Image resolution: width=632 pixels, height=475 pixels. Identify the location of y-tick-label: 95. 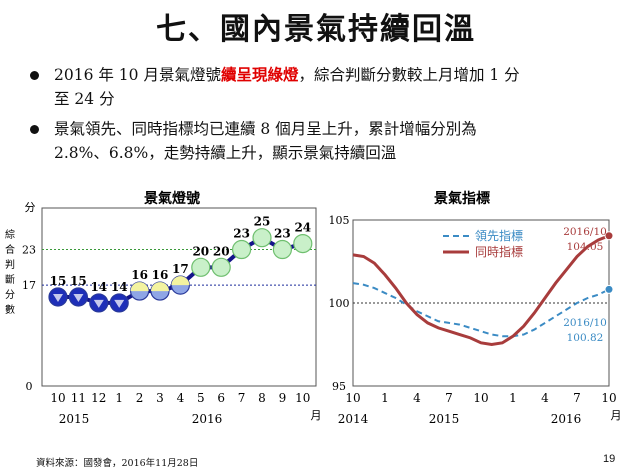
(339, 386).